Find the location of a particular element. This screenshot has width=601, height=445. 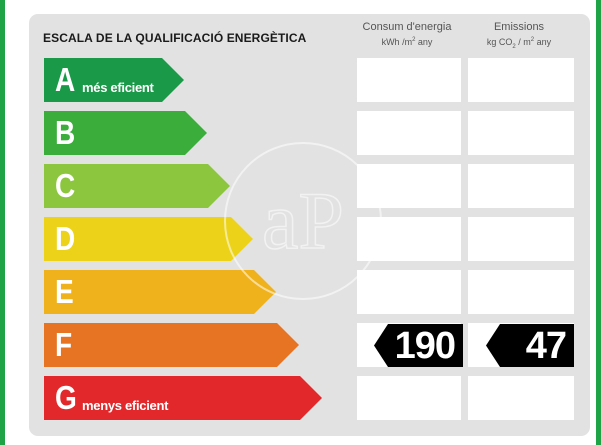

watermark-text: aP is located at coordinates (303, 220).